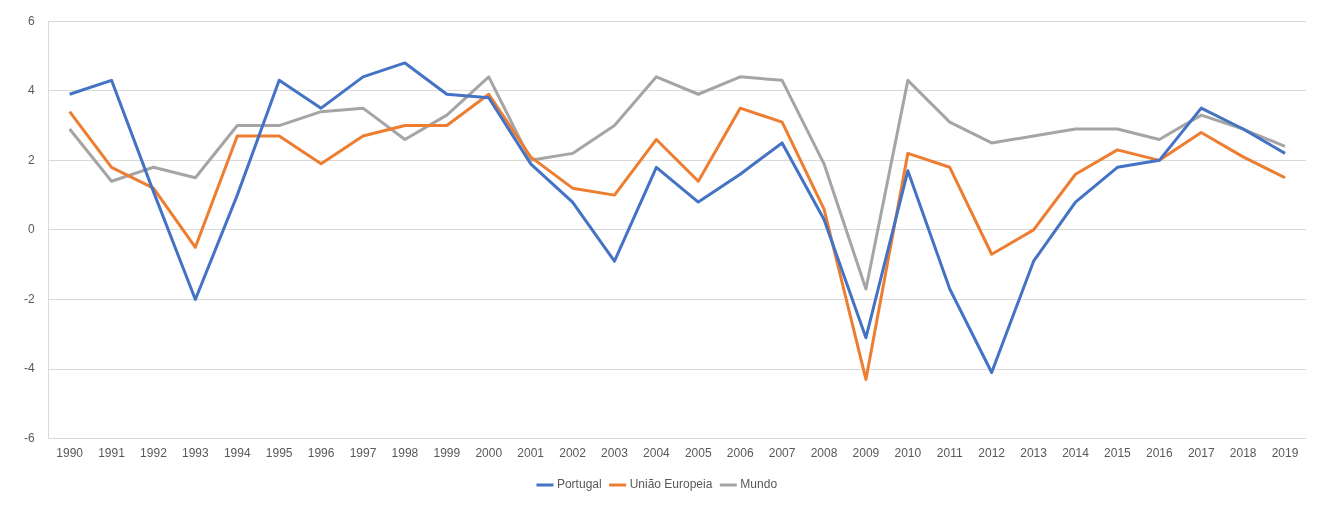 This screenshot has height=506, width=1326. I want to click on x-tick-label: 1994, so click(237, 453).